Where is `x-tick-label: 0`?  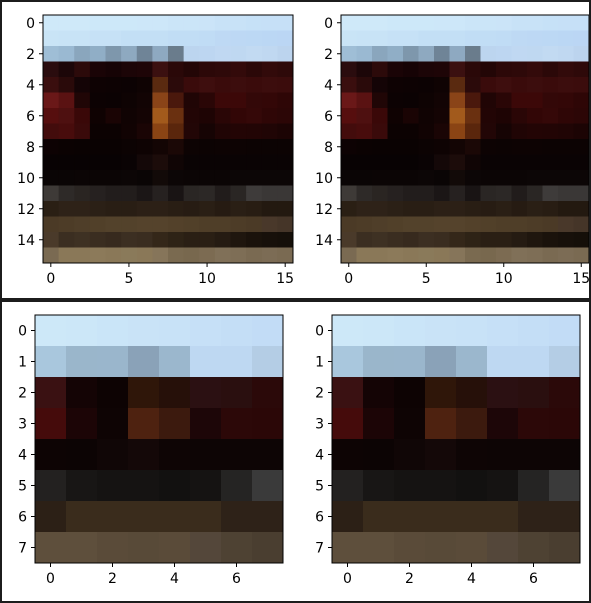
x-tick-label: 0 is located at coordinates (347, 579).